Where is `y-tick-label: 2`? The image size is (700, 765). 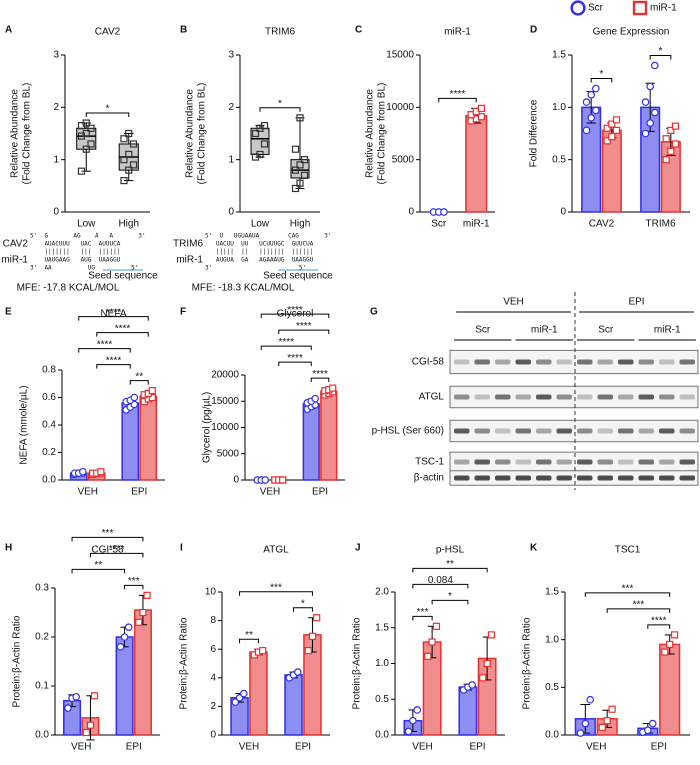 y-tick-label: 2 is located at coordinates (213, 706).